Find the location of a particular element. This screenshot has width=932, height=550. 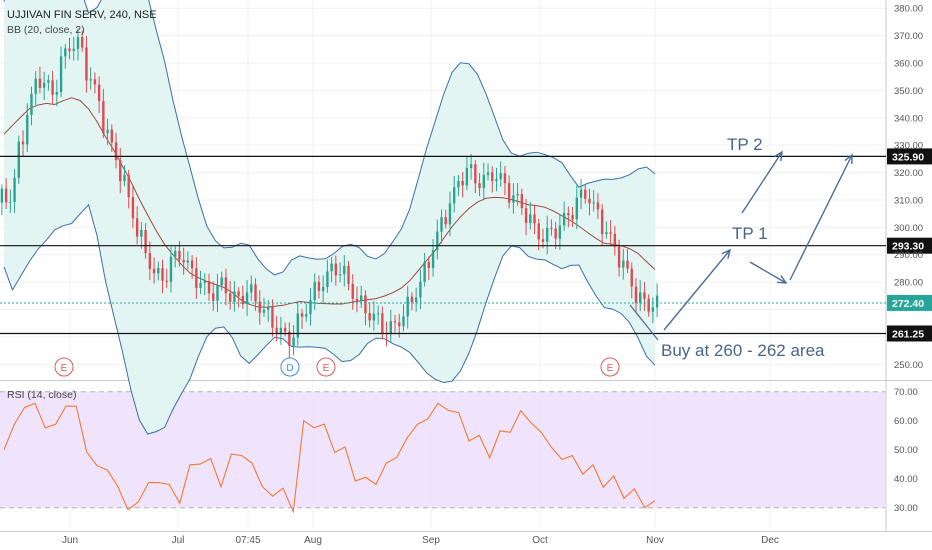

price-tick-label: 310.00 is located at coordinates (908, 200).